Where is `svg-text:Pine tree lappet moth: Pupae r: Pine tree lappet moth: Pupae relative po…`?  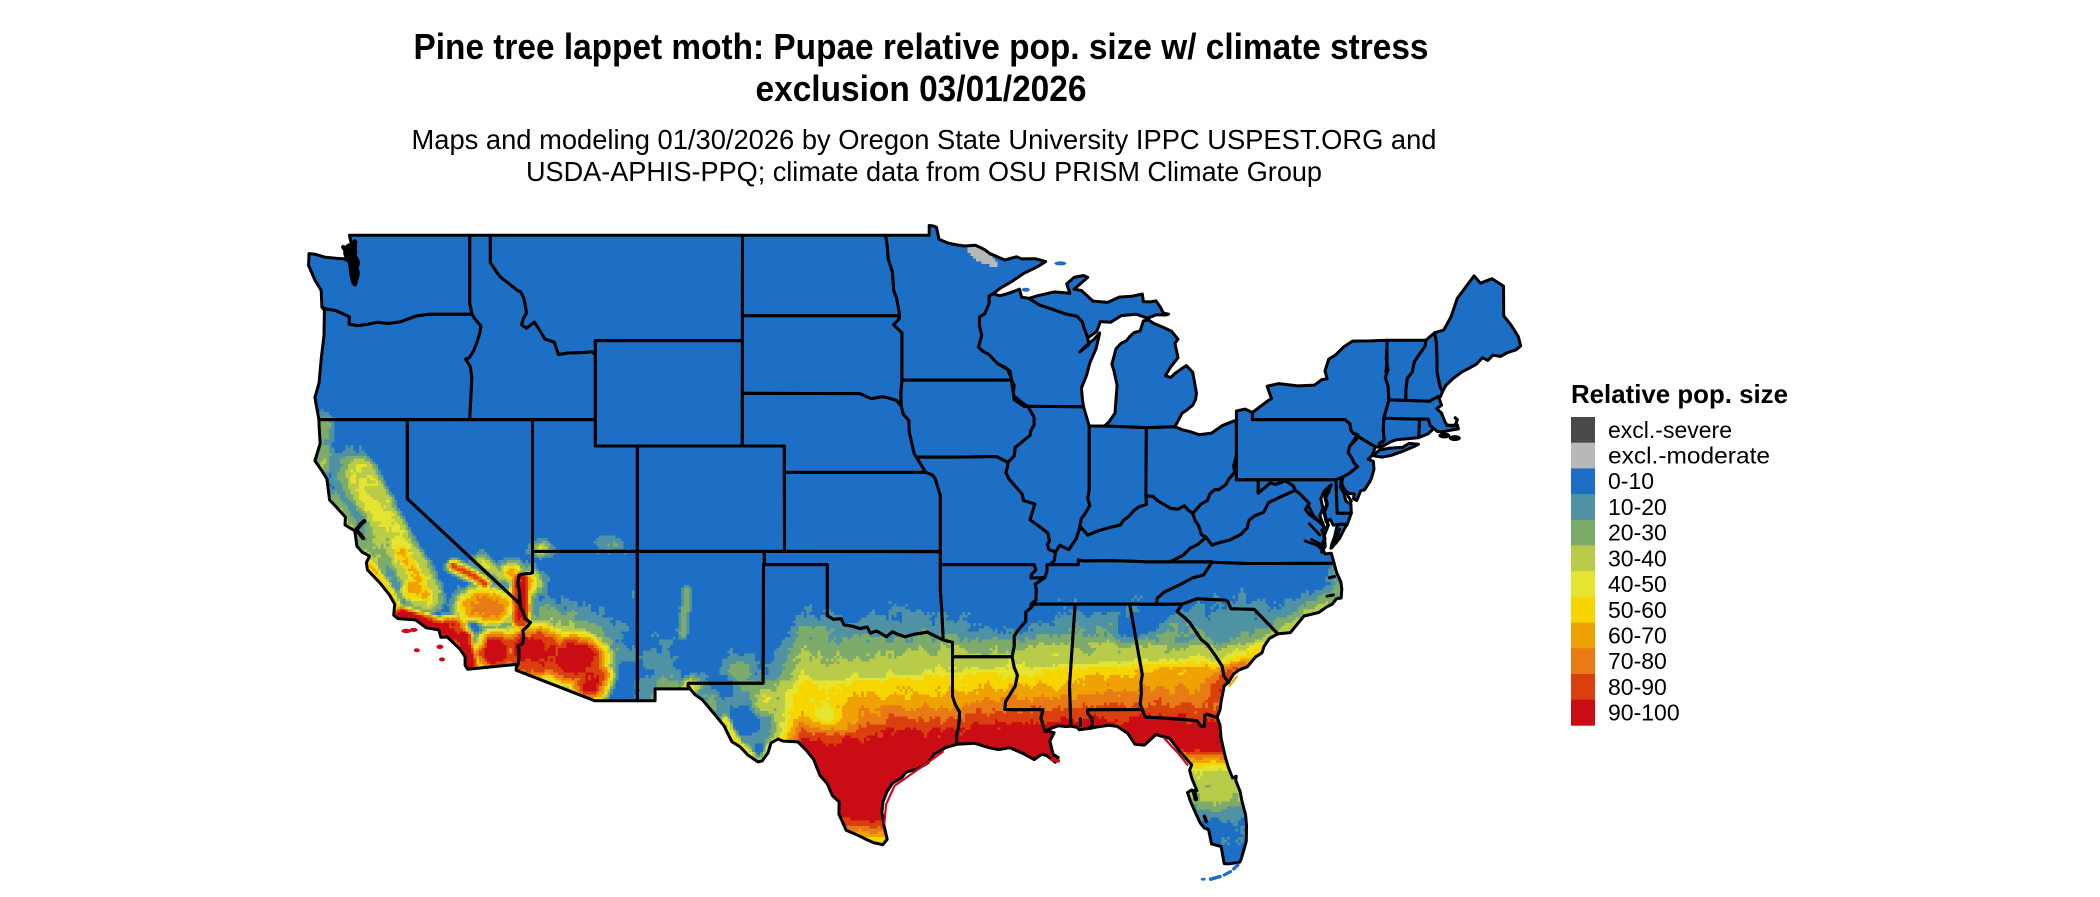
svg-text:Pine tree lappet moth: Pupae r: Pine tree lappet moth: Pupae relative po… is located at coordinates (921, 46).